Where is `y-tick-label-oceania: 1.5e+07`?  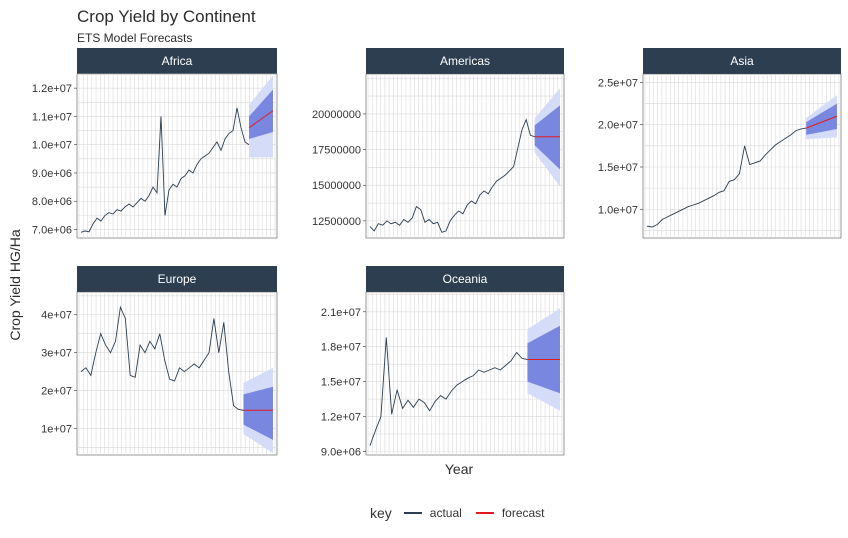
y-tick-label-oceania: 1.5e+07 is located at coordinates (341, 383).